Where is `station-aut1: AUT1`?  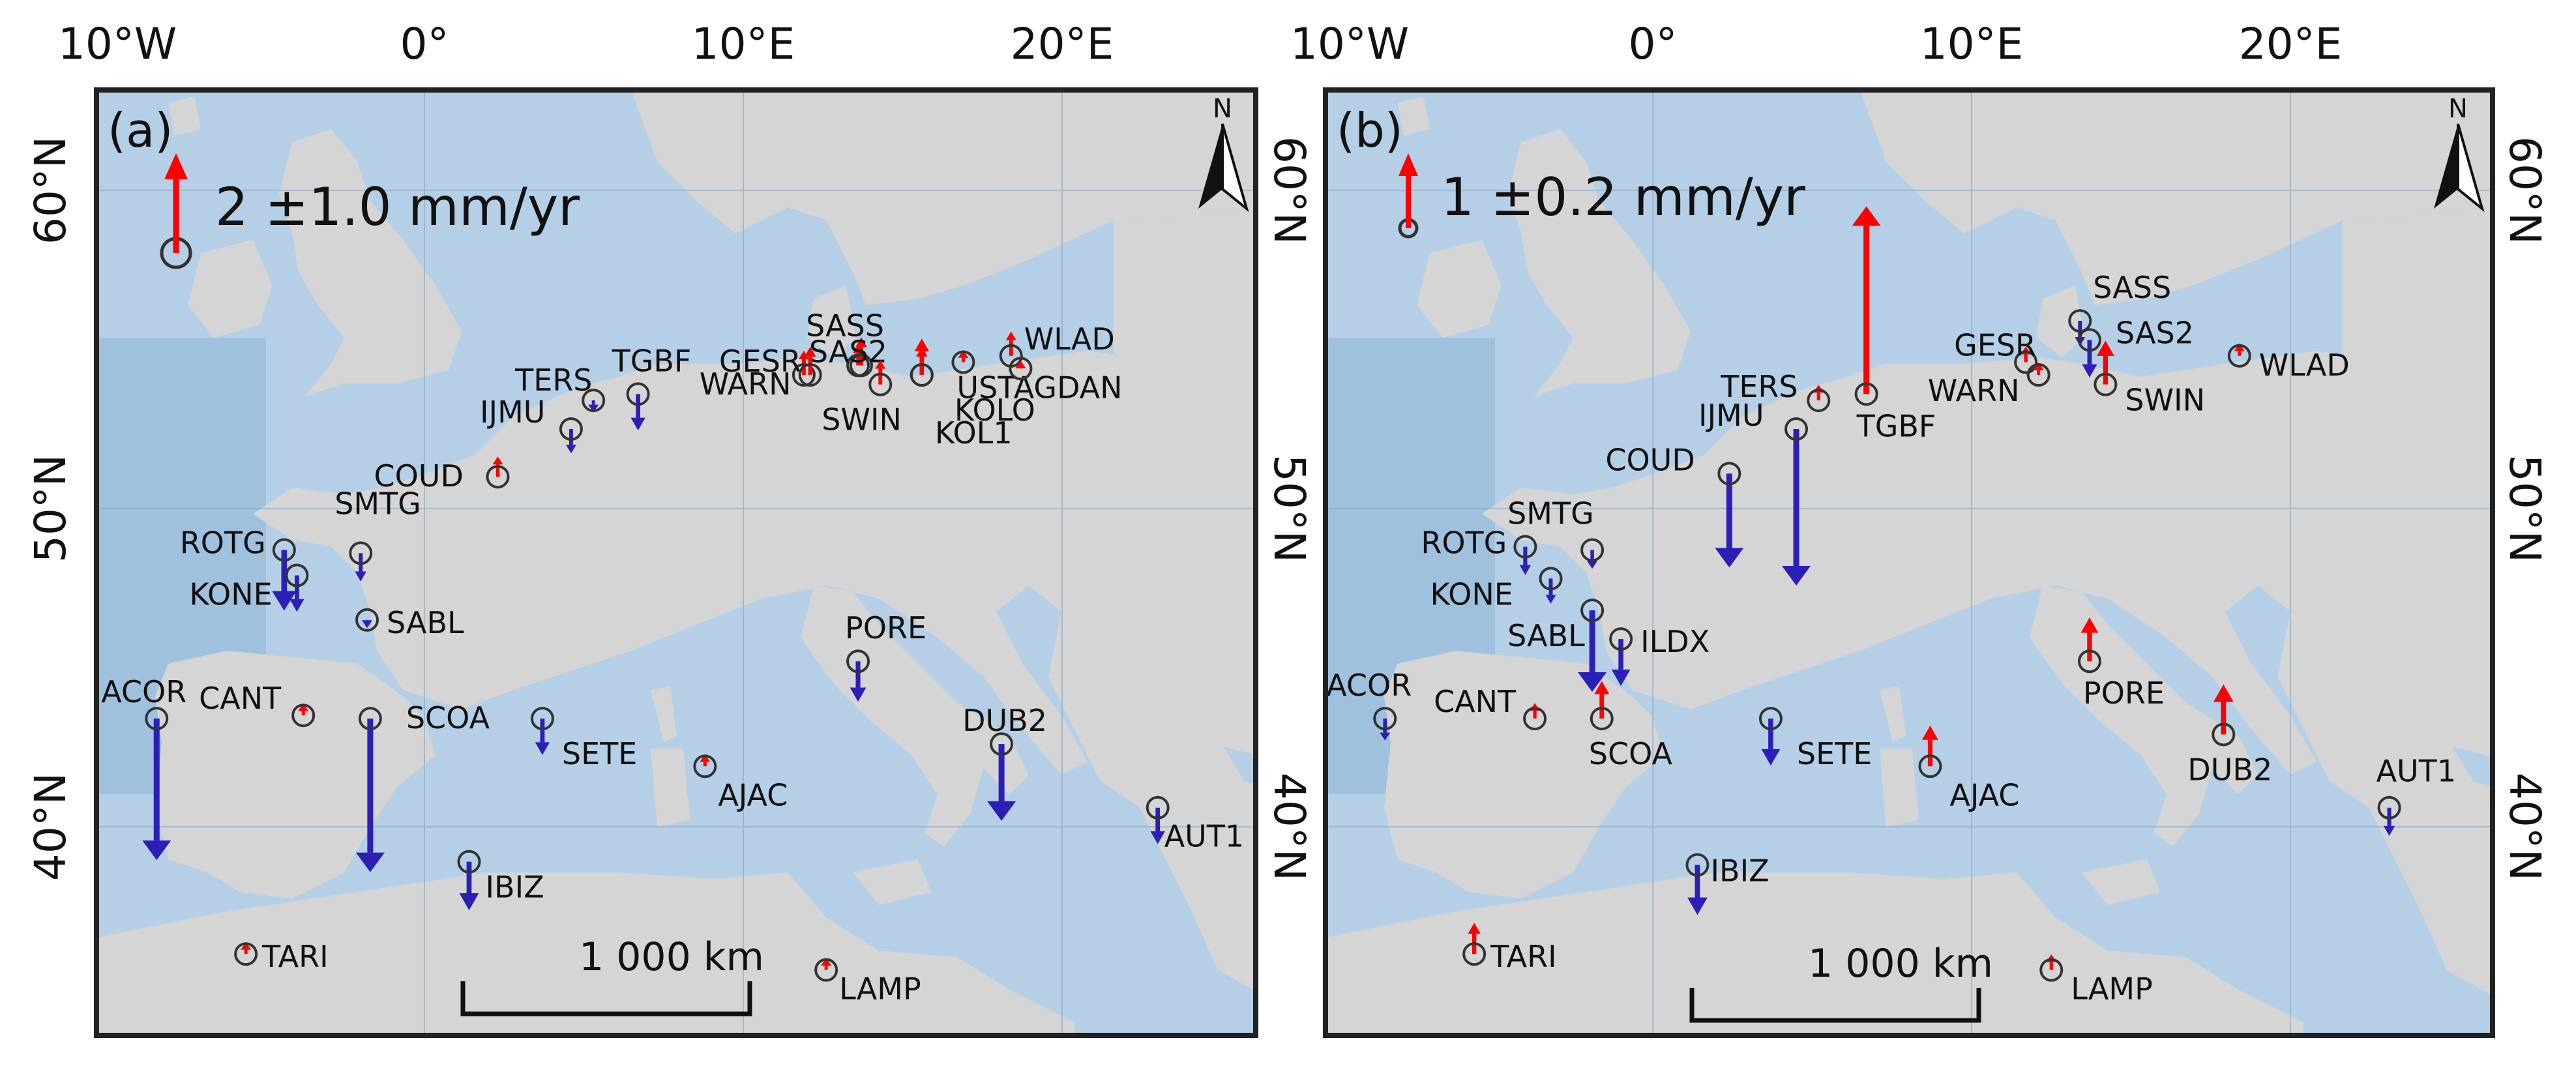
station-aut1: AUT1 is located at coordinates (1195, 825).